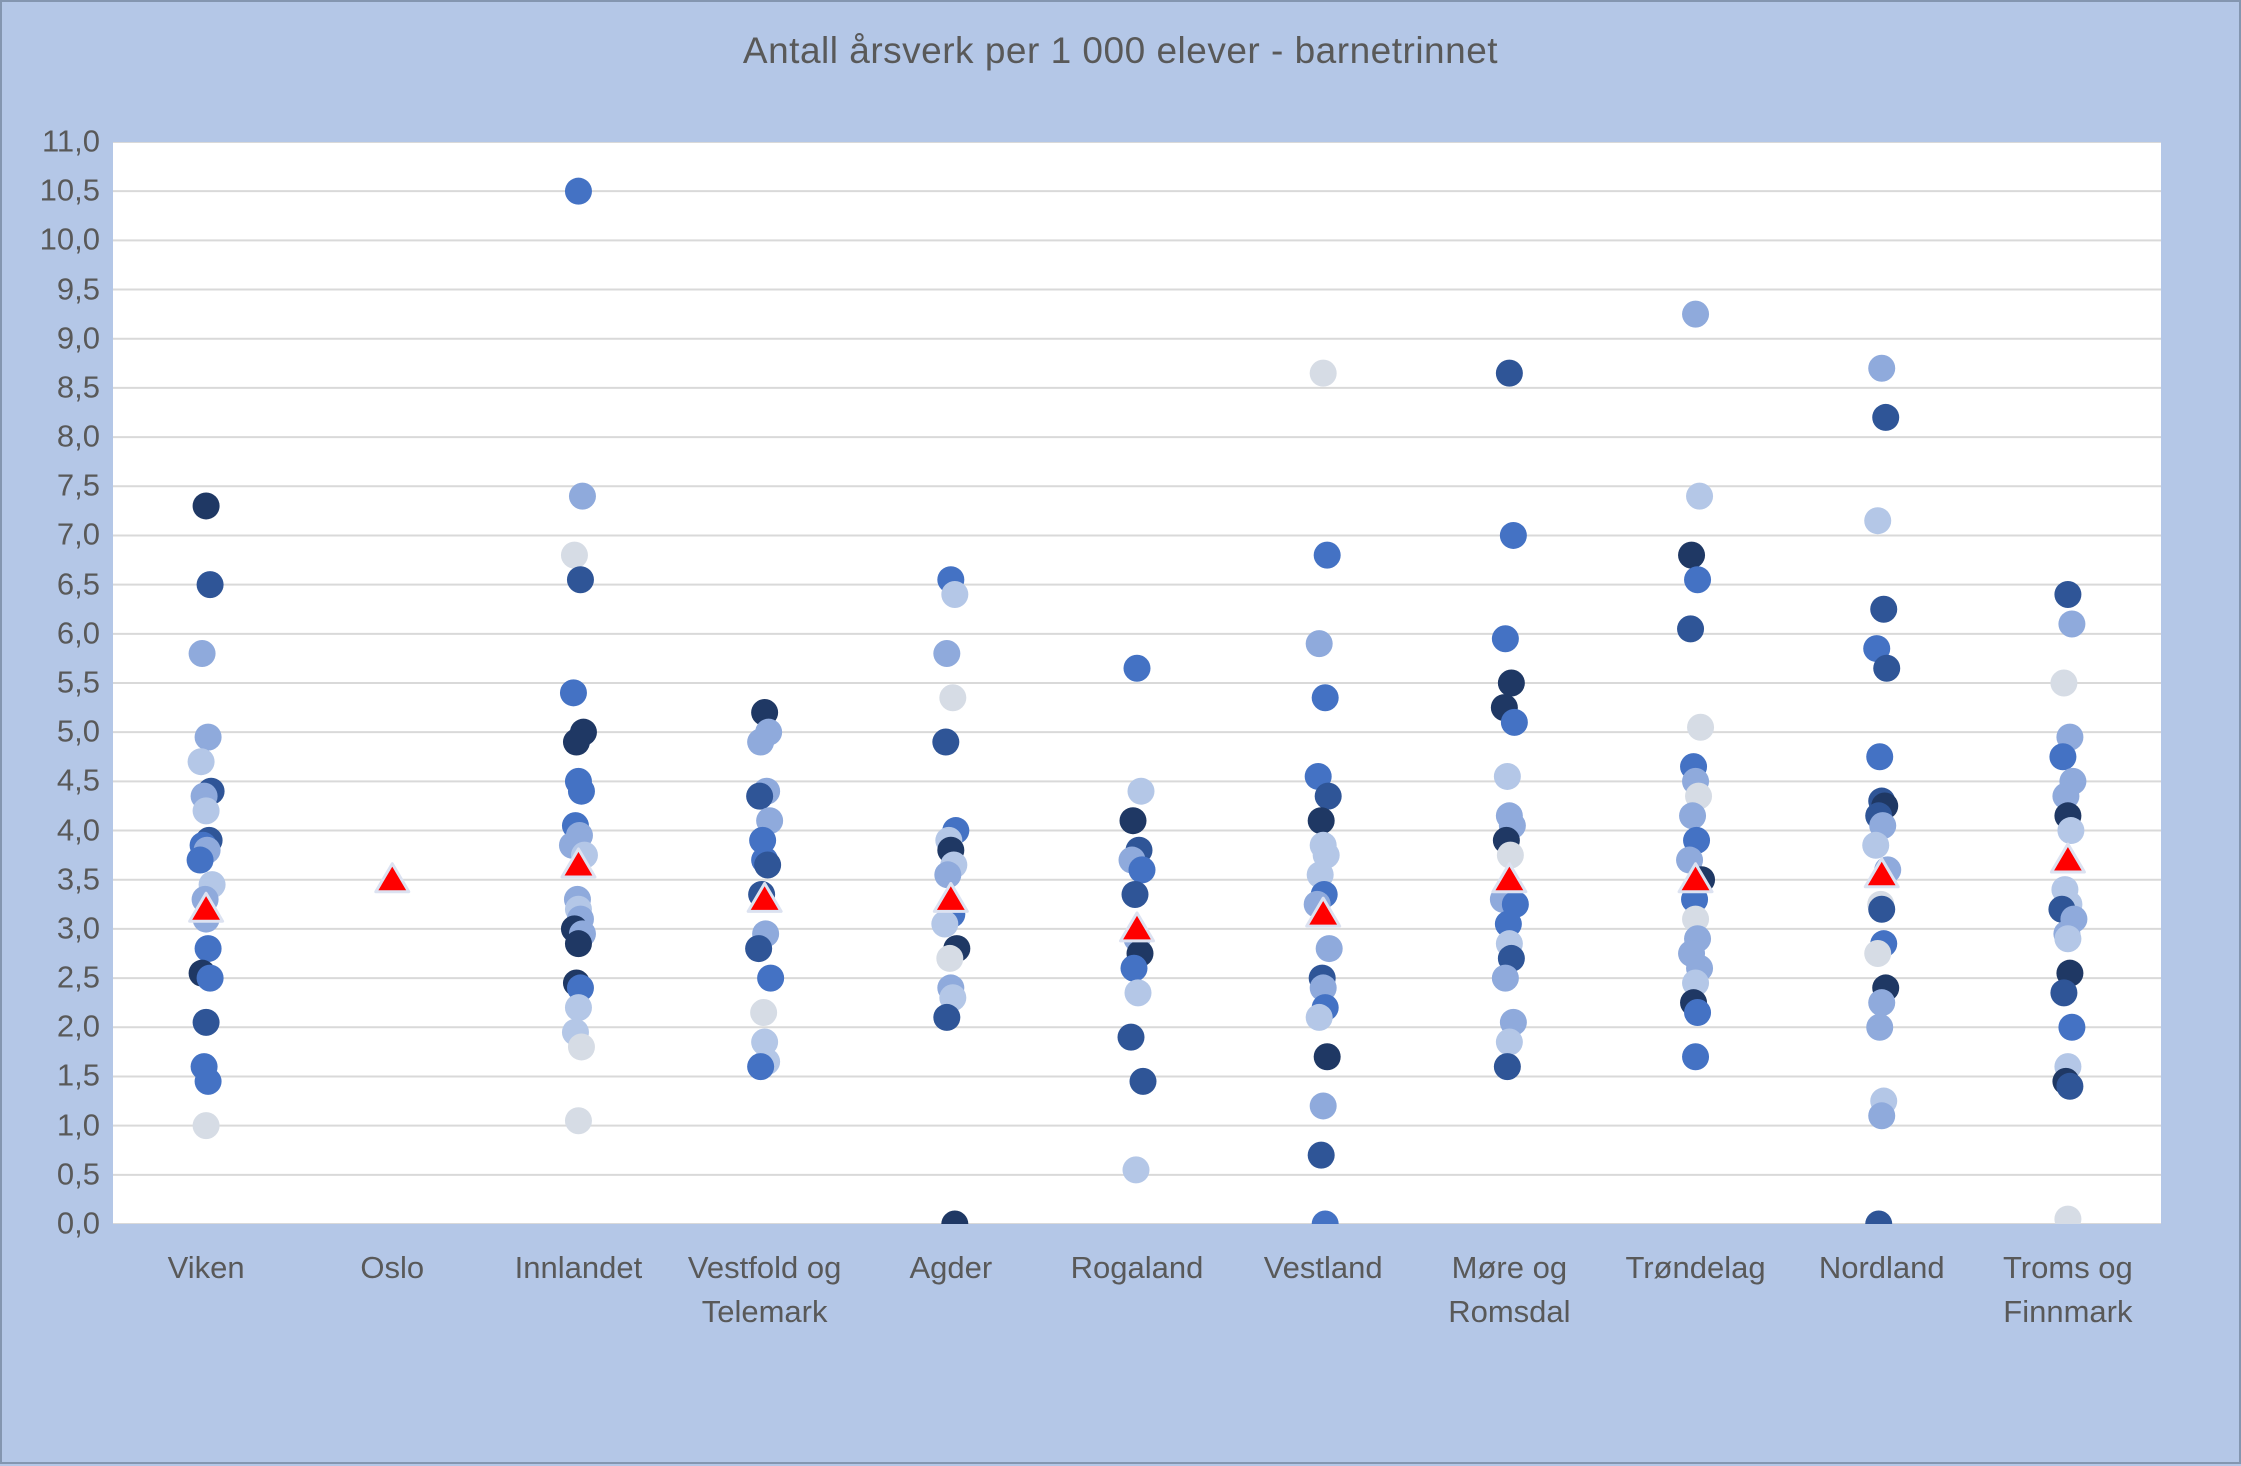 The width and height of the screenshot is (2241, 1466). I want to click on y-tick-label: 8,0, so click(78, 436).